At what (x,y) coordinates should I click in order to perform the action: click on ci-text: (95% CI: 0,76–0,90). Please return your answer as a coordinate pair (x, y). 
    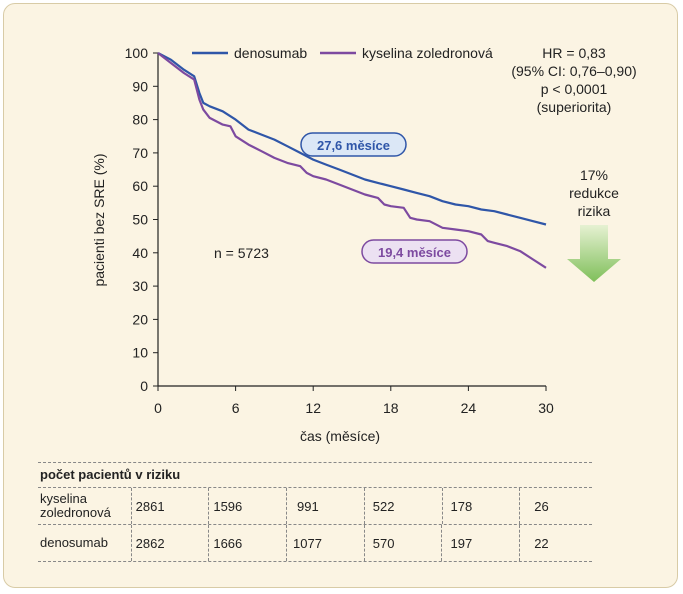
    Looking at the image, I should click on (573, 71).